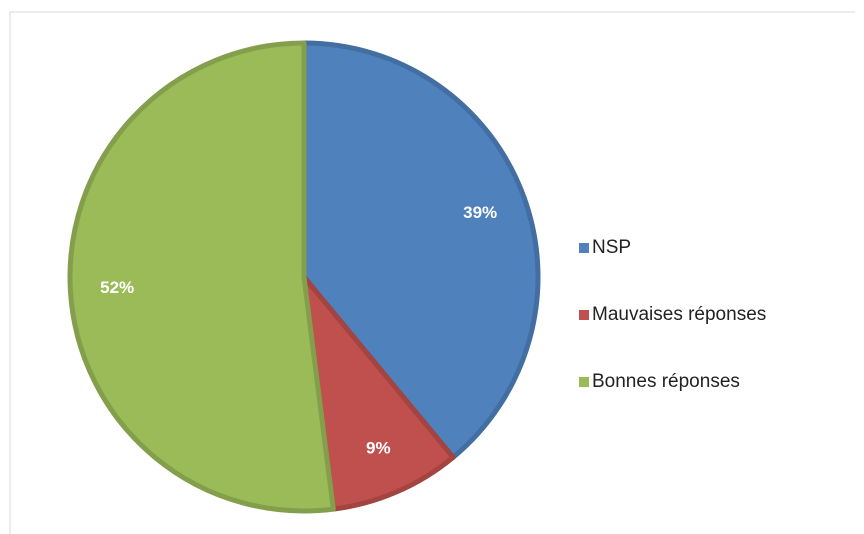 The image size is (864, 534). What do you see at coordinates (117, 287) in the screenshot?
I see `data-label: 52%` at bounding box center [117, 287].